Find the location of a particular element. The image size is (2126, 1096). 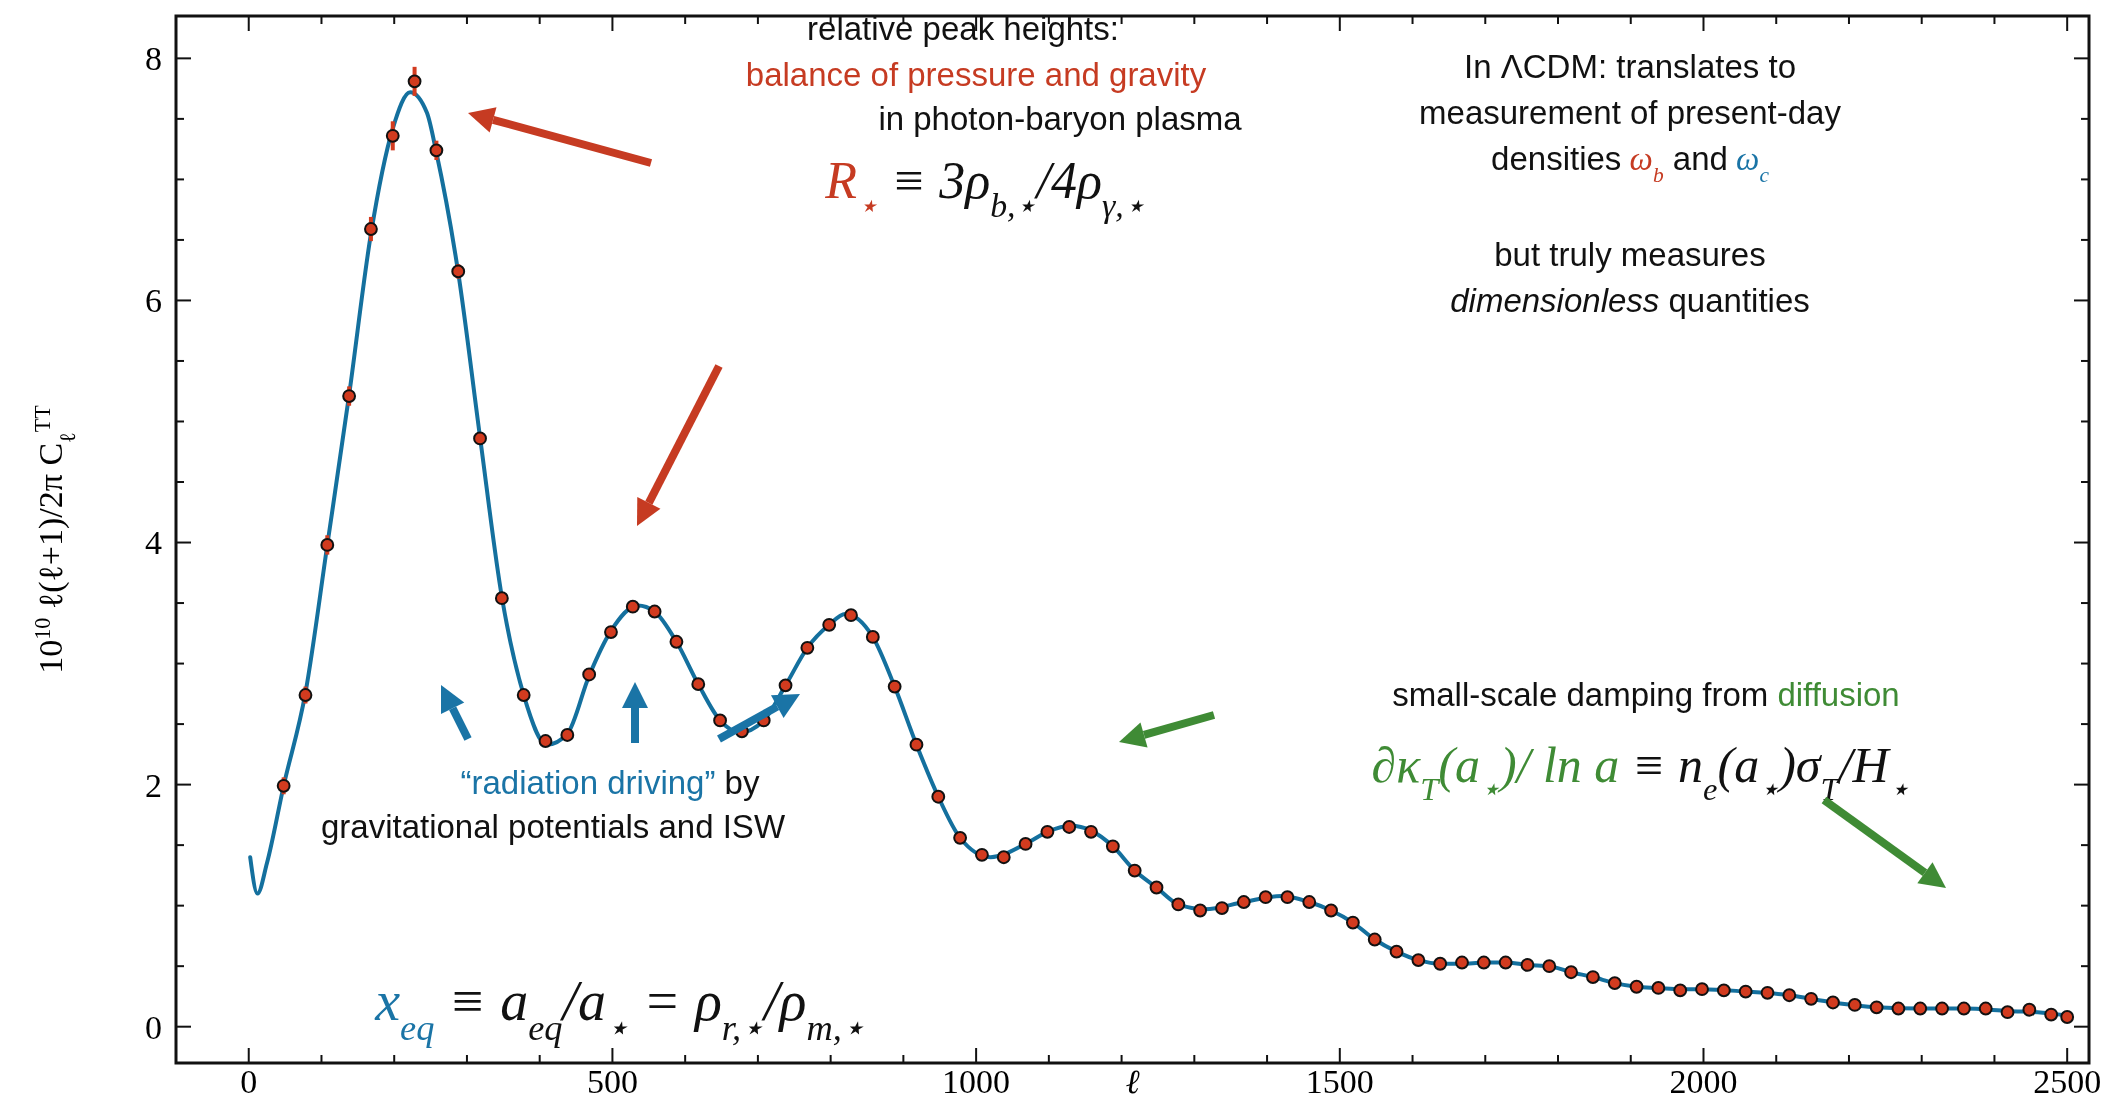

annotation: quantities is located at coordinates (1734, 300).